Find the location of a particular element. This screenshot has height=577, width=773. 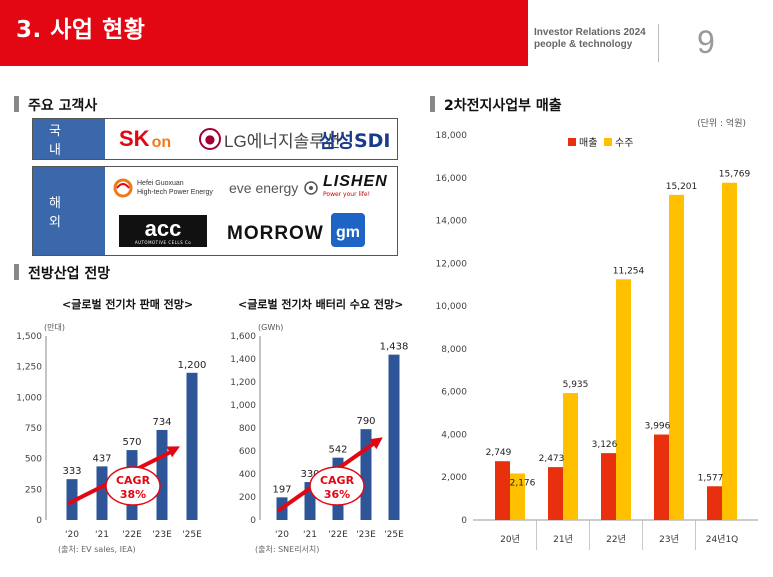

ir-line-2: people & technology is located at coordinates (583, 44).